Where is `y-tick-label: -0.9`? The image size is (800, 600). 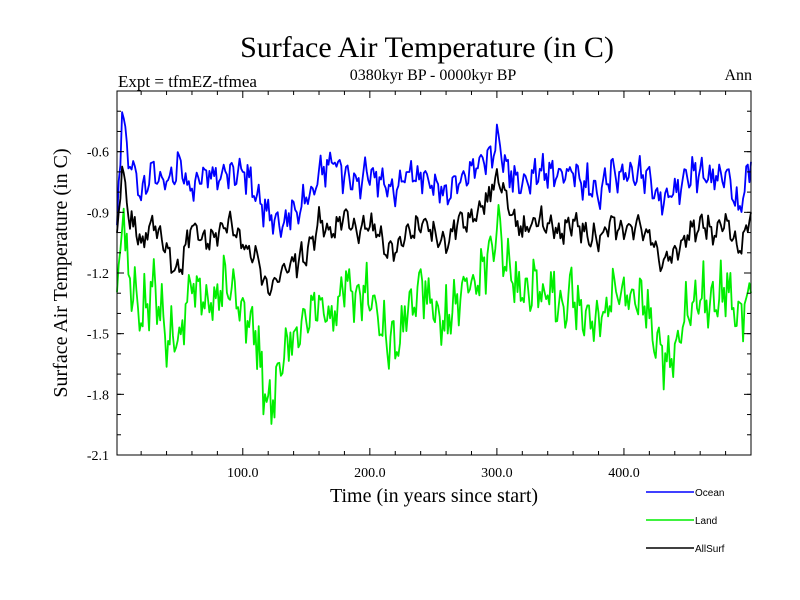
y-tick-label: -0.9 is located at coordinates (98, 213).